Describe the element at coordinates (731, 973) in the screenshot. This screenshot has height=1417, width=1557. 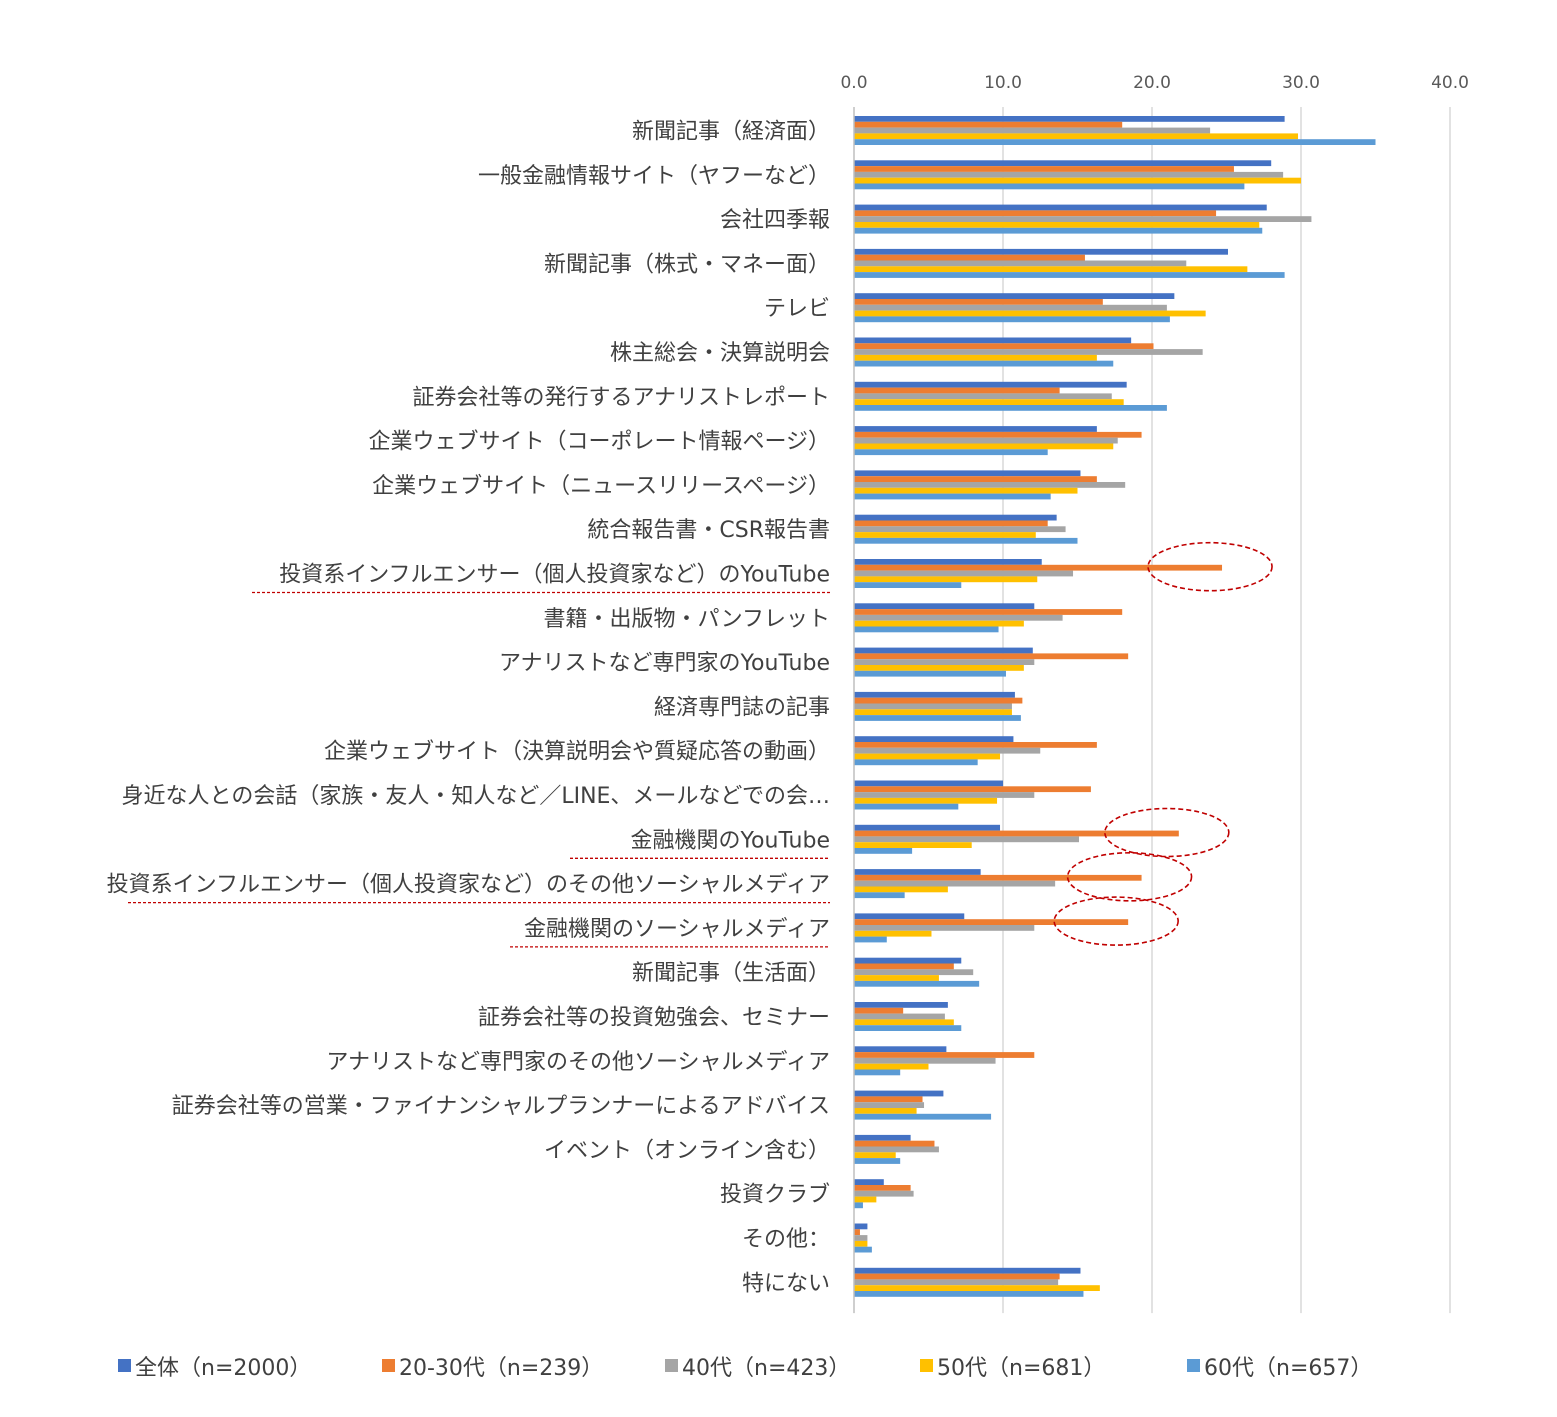
I see `category-label: 新聞記事（生活面）` at that location.